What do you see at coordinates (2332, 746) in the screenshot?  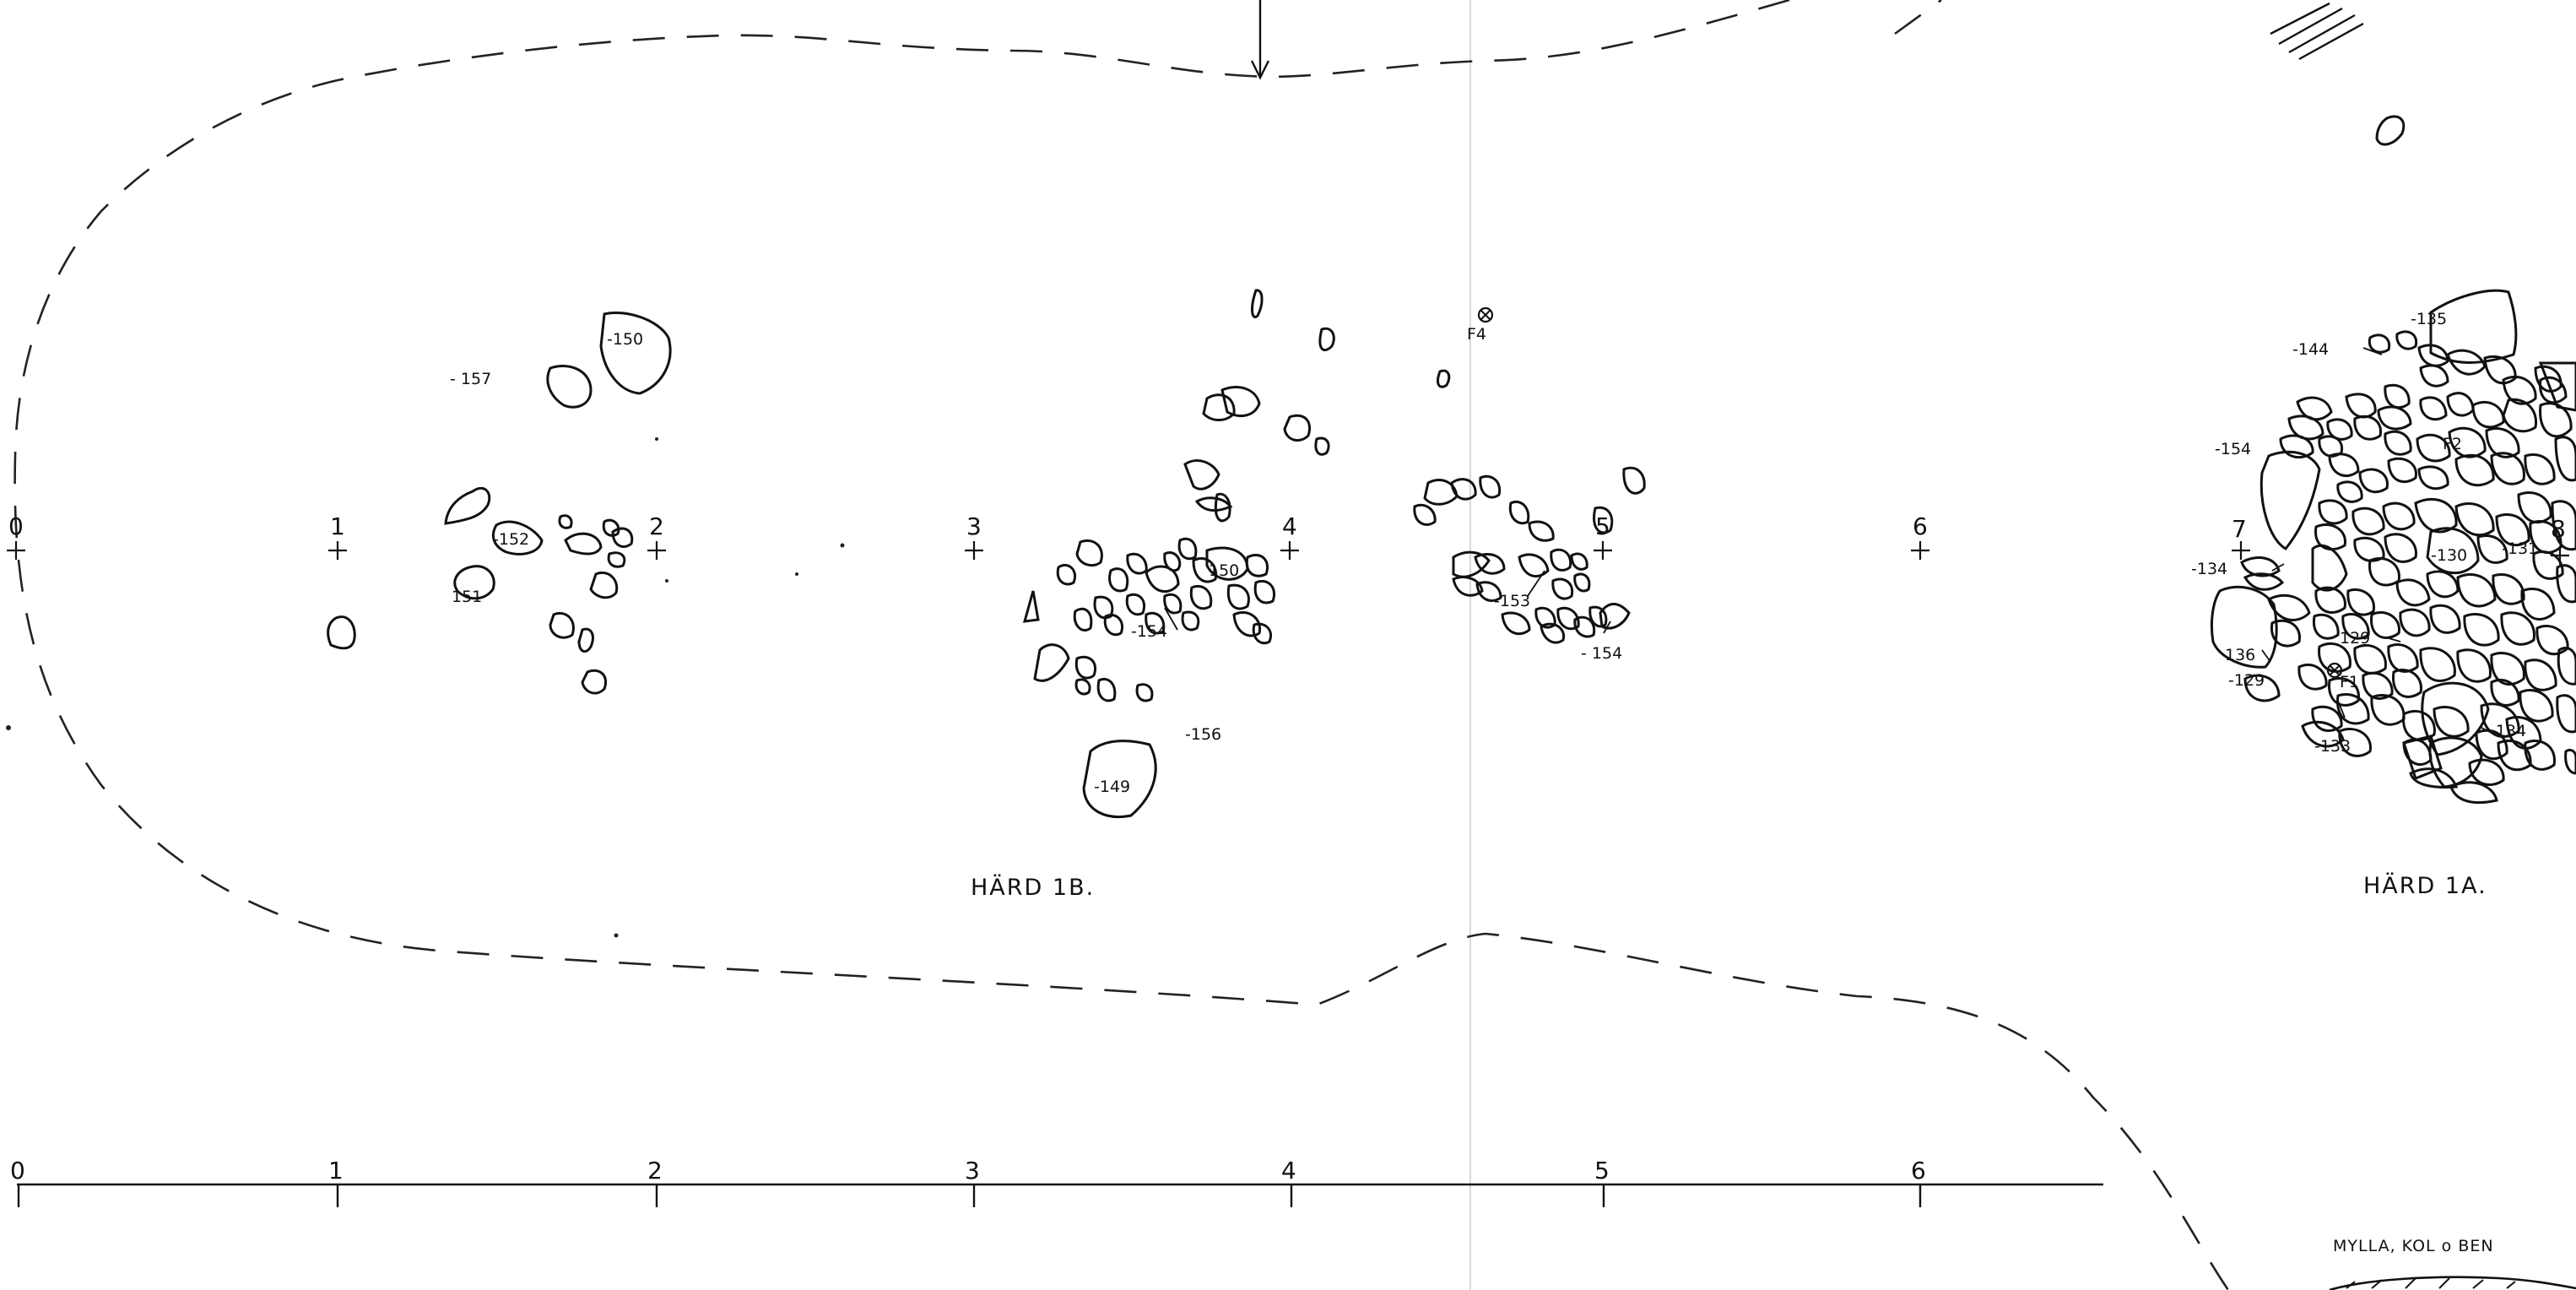 I see `level-label: -133` at bounding box center [2332, 746].